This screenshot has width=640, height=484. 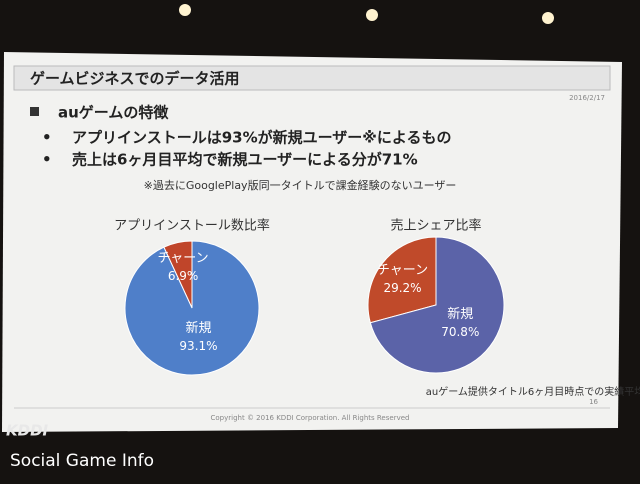 What do you see at coordinates (435, 226) in the screenshot?
I see `chart-title: 売上シェア比率` at bounding box center [435, 226].